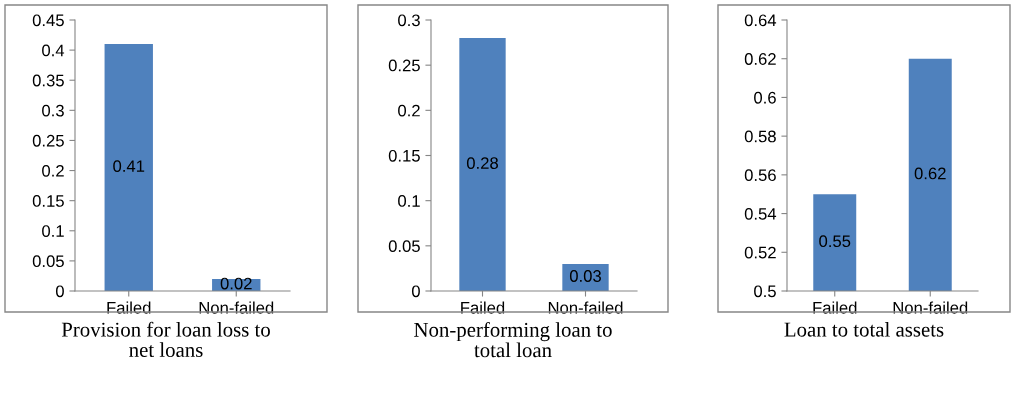 This screenshot has width=1015, height=407. Describe the element at coordinates (165, 339) in the screenshot. I see `x-axis-title: Provision for loan loss to net loans` at that location.